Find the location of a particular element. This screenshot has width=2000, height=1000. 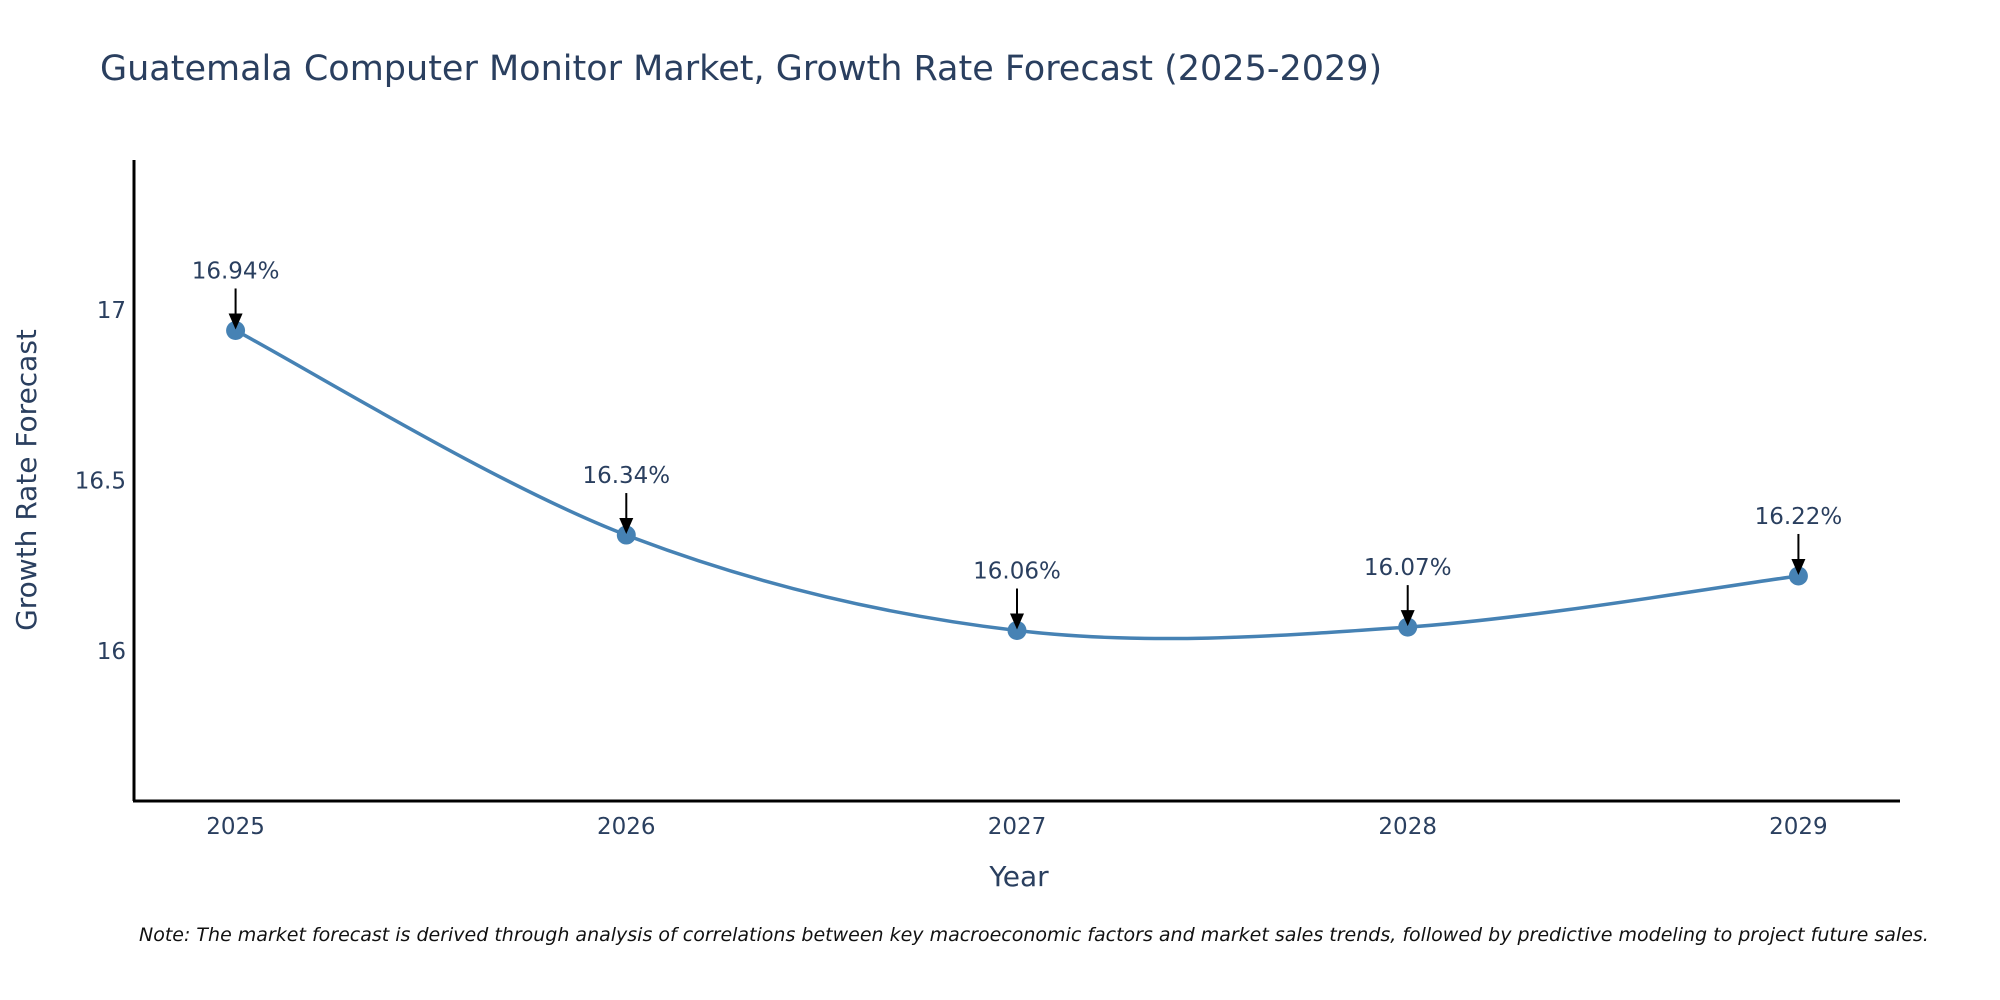

y-tick-label: 16.5 is located at coordinates (100, 482).